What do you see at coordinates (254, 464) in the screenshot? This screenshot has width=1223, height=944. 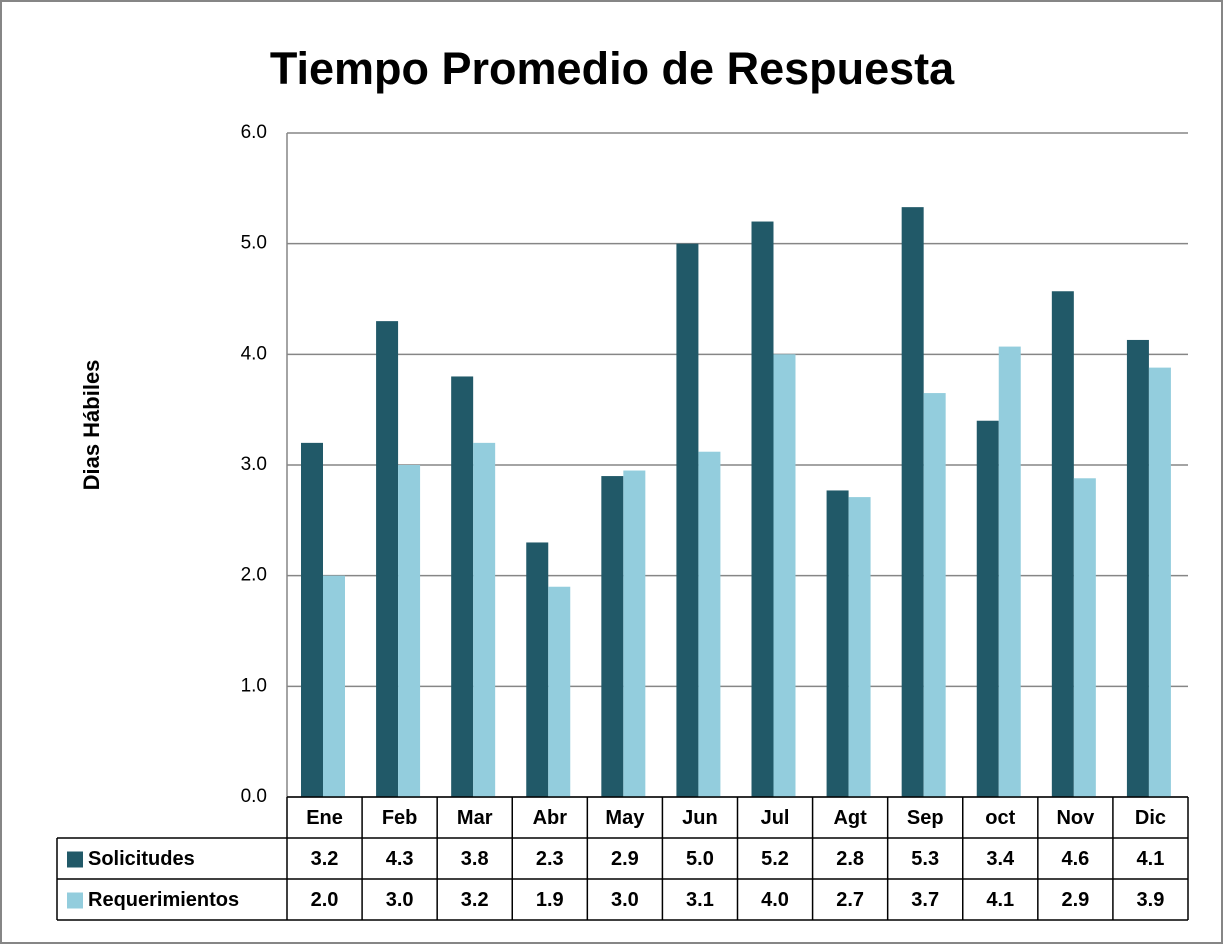 I see `y-tick-label: 3.0` at bounding box center [254, 464].